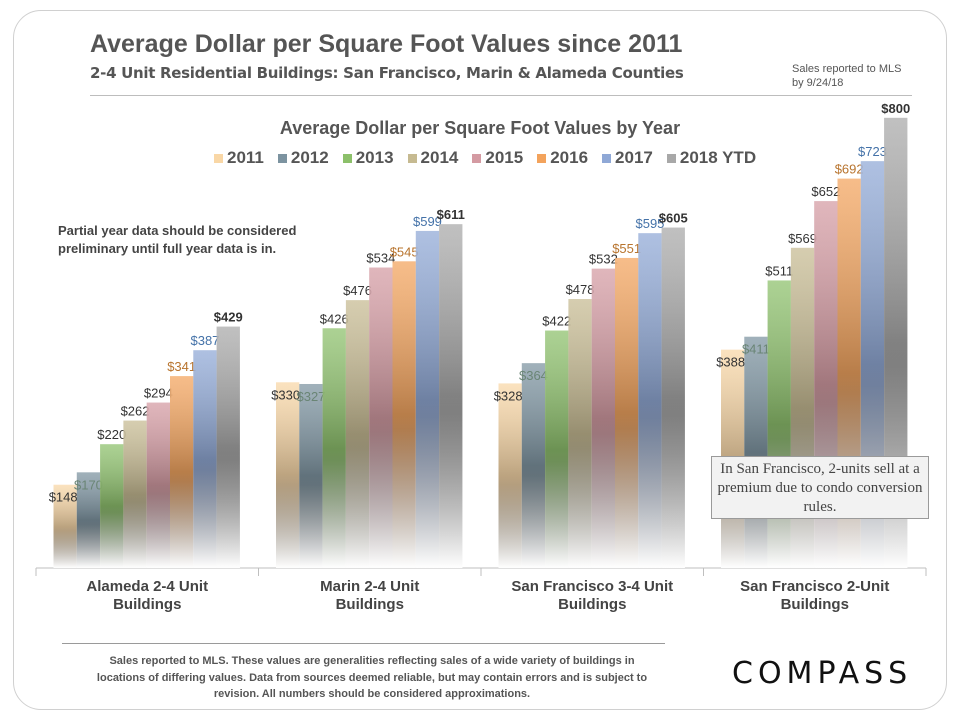  Describe the element at coordinates (404, 251) in the screenshot. I see `data-label: $545` at that location.